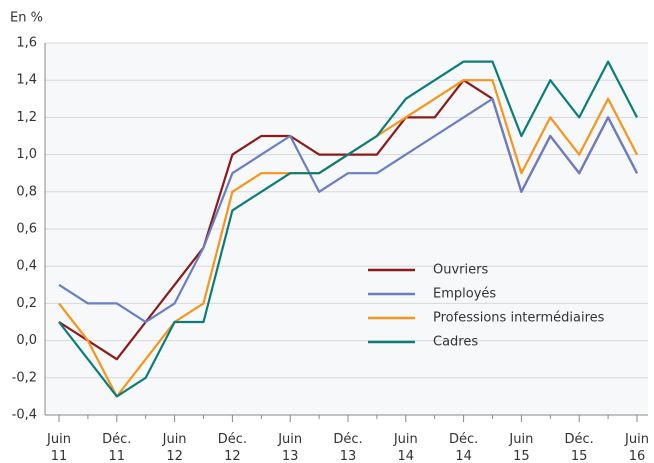  Describe the element at coordinates (117, 447) in the screenshot. I see `x-tick-label: Déc. 11` at that location.